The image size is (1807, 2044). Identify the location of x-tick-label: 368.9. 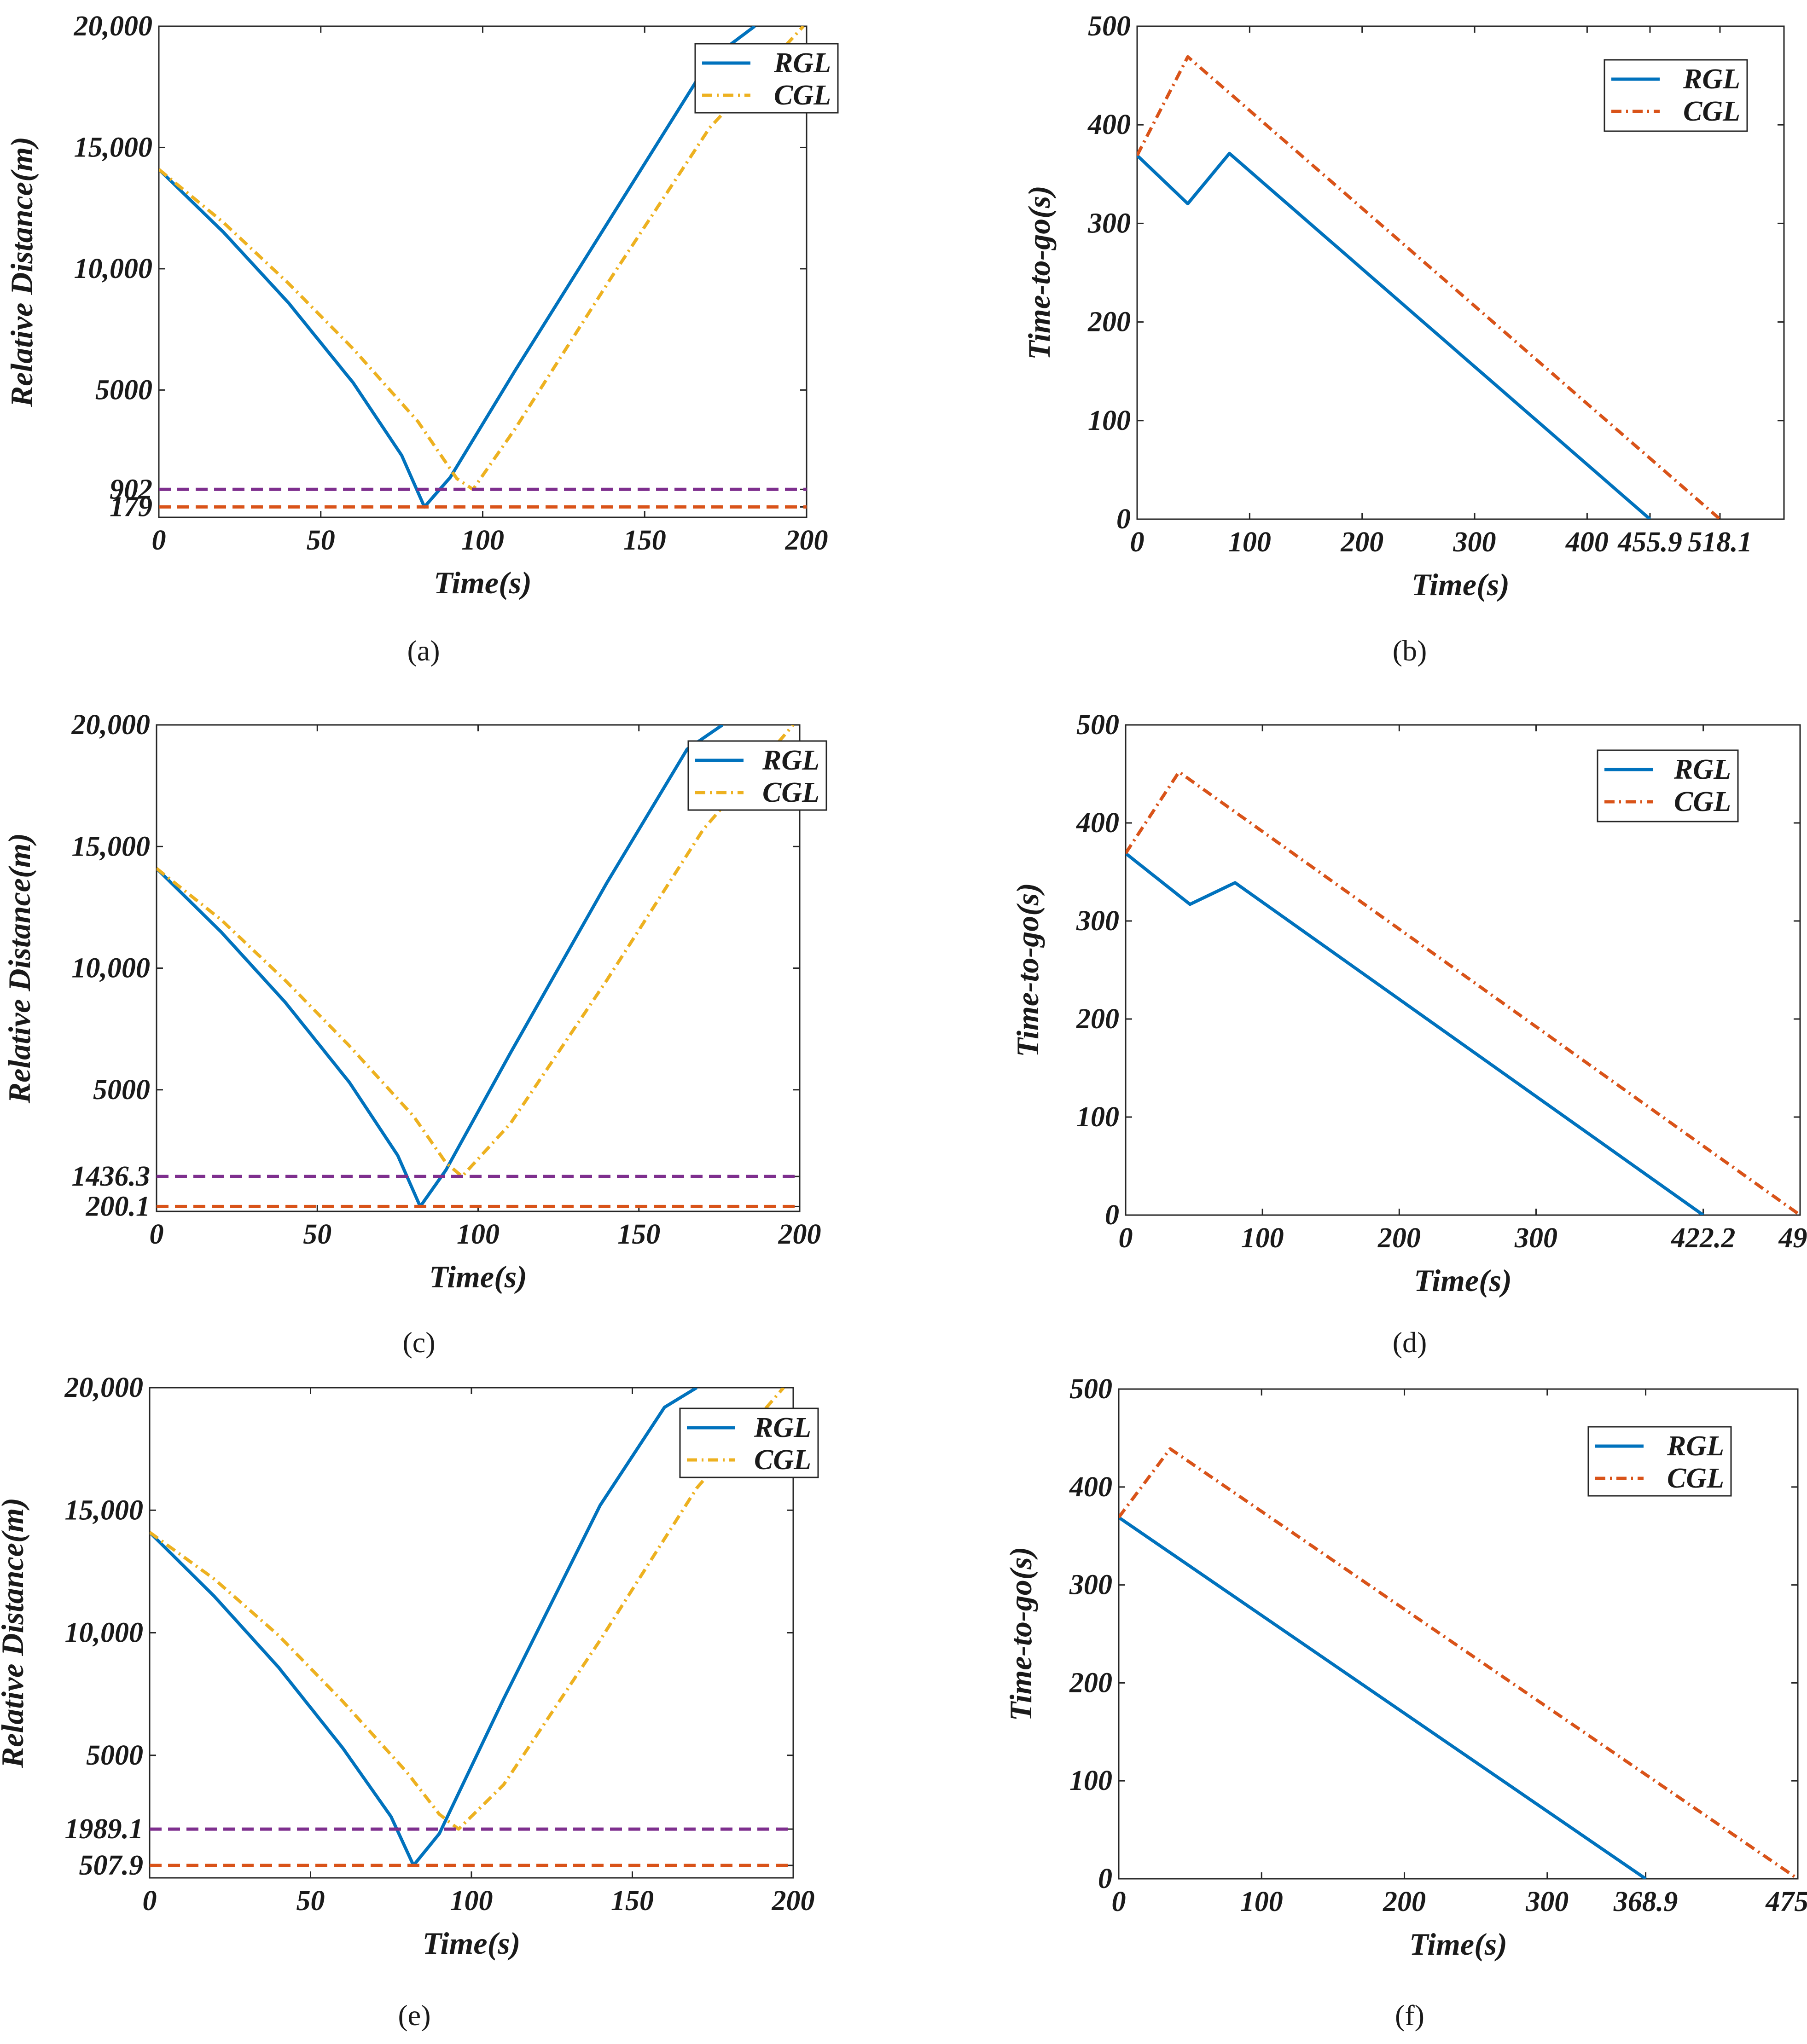
(1645, 1901).